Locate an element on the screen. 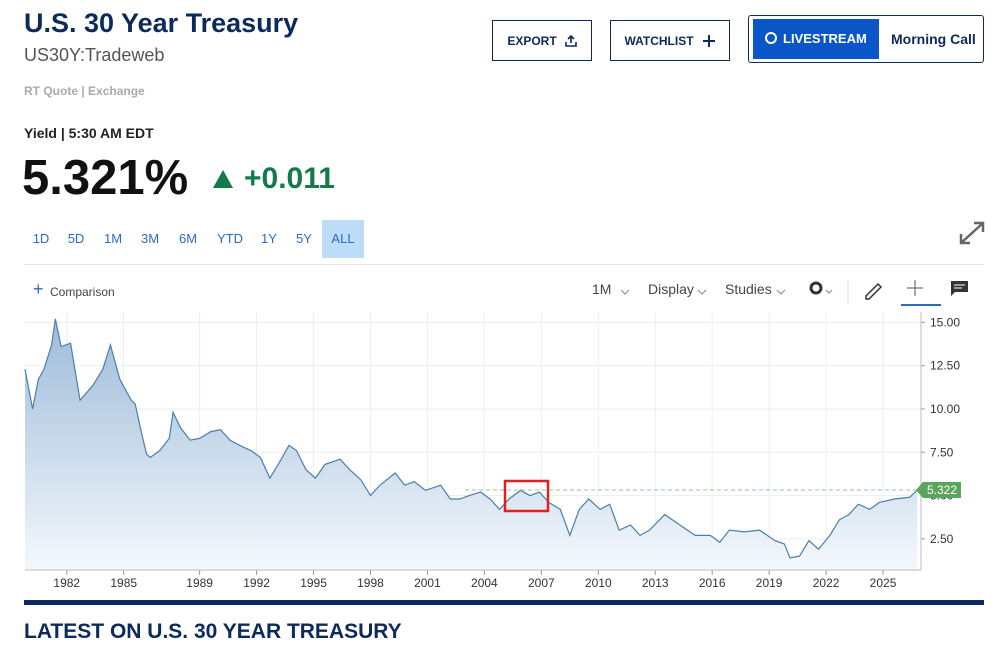 The width and height of the screenshot is (1007, 652). x-tick-label: 2013 is located at coordinates (655, 583).